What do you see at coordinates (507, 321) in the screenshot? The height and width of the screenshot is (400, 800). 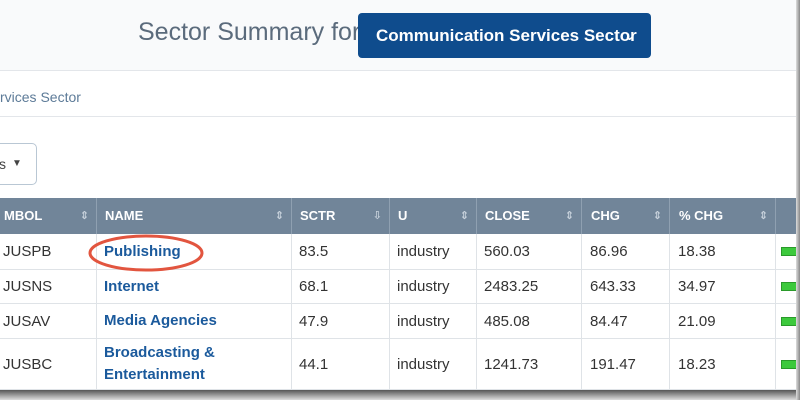 I see `cell-text: 485.08` at bounding box center [507, 321].